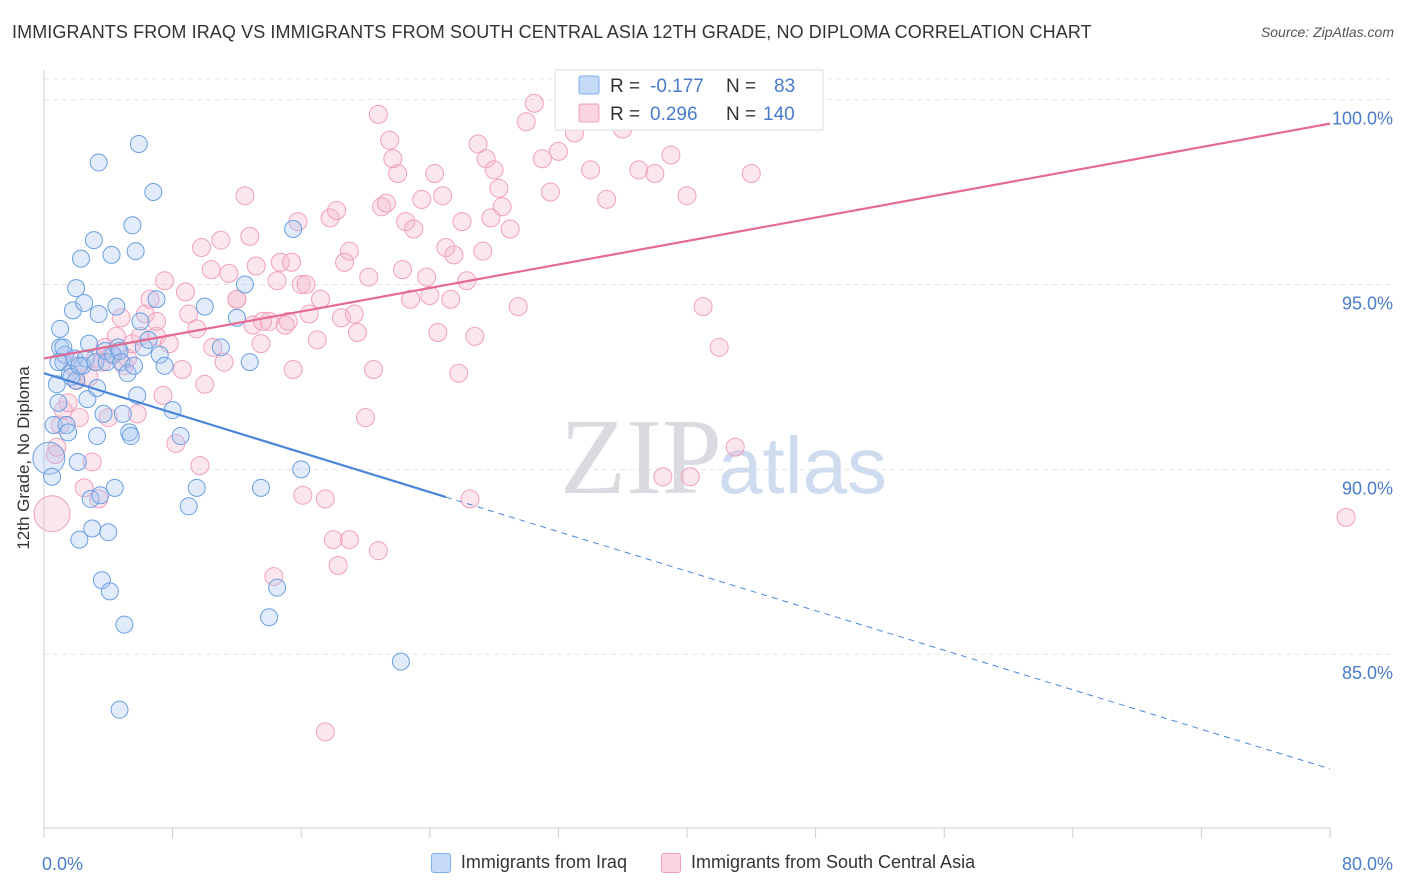 The height and width of the screenshot is (892, 1406). What do you see at coordinates (674, 114) in the screenshot?
I see `legend-r-value-sca: 0.296` at bounding box center [674, 114].